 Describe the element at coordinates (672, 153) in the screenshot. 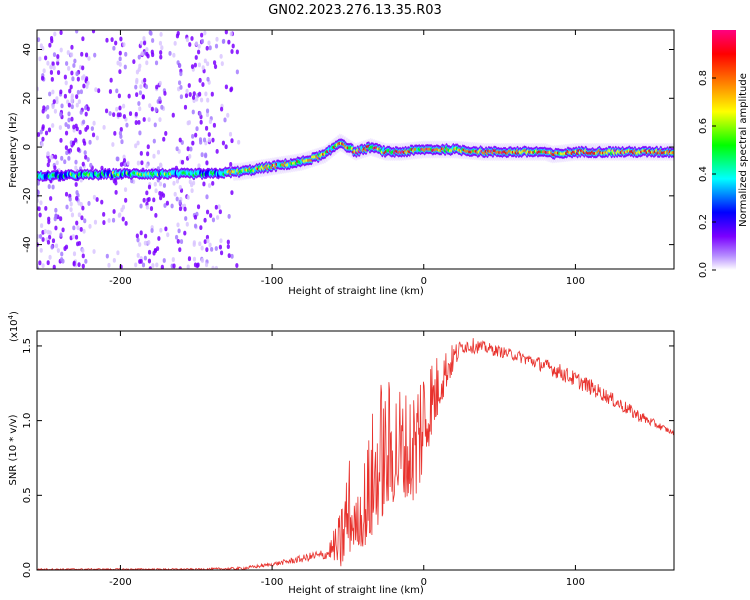

I see `spectrogram-track-cell` at that location.